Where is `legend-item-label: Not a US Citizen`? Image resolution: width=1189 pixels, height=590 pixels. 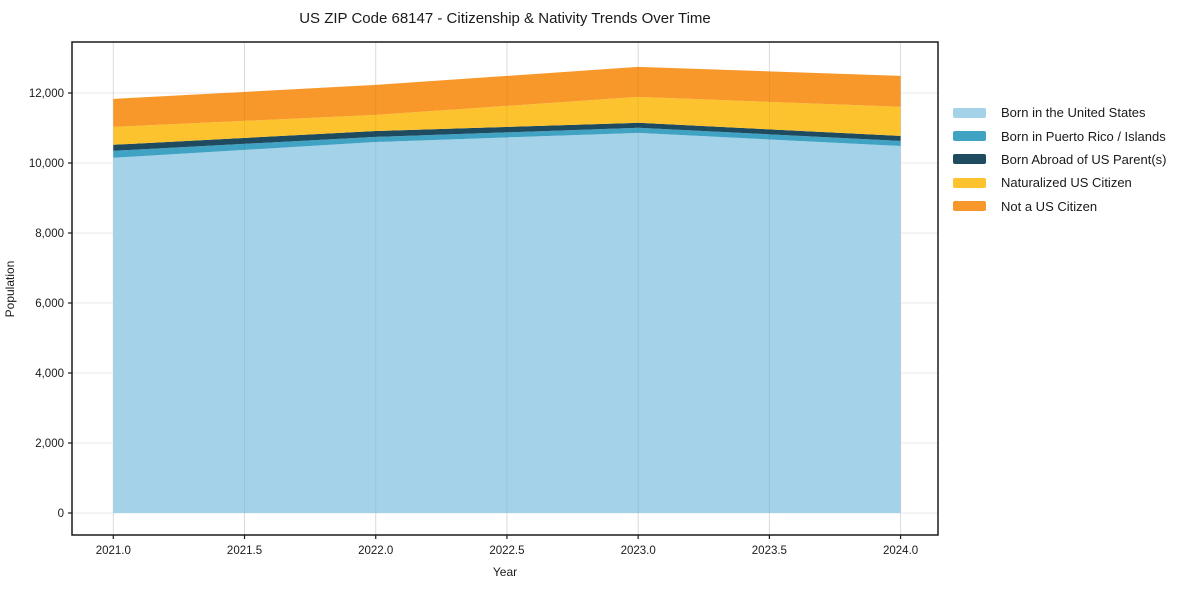 legend-item-label: Not a US Citizen is located at coordinates (1049, 206).